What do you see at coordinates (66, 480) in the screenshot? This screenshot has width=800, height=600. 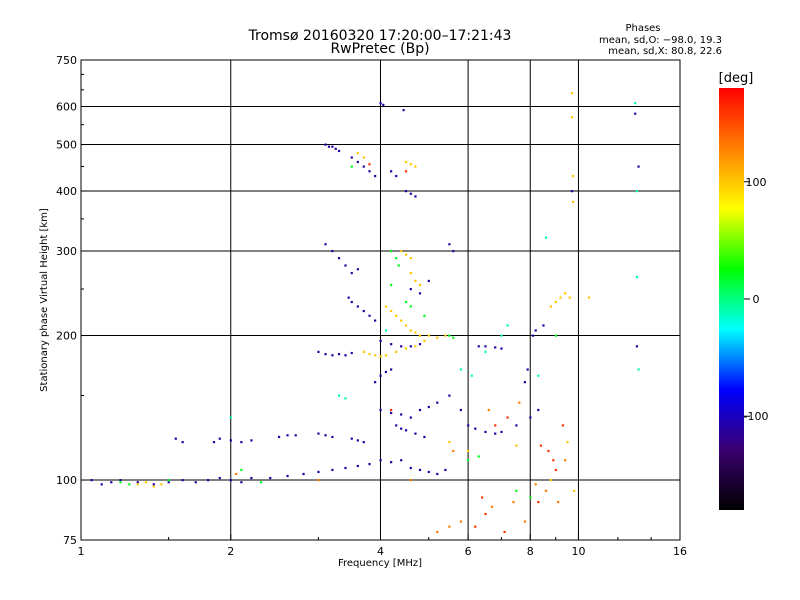 I see `y-tick-label: 100` at bounding box center [66, 480].